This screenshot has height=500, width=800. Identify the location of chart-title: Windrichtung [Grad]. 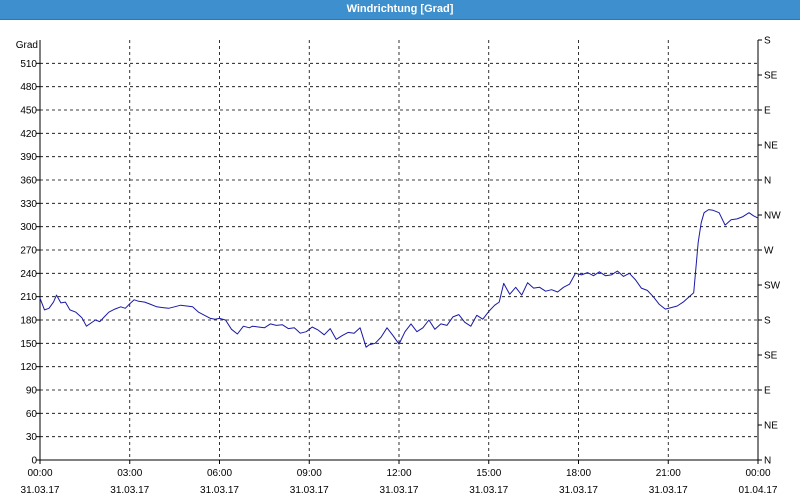
(400, 10).